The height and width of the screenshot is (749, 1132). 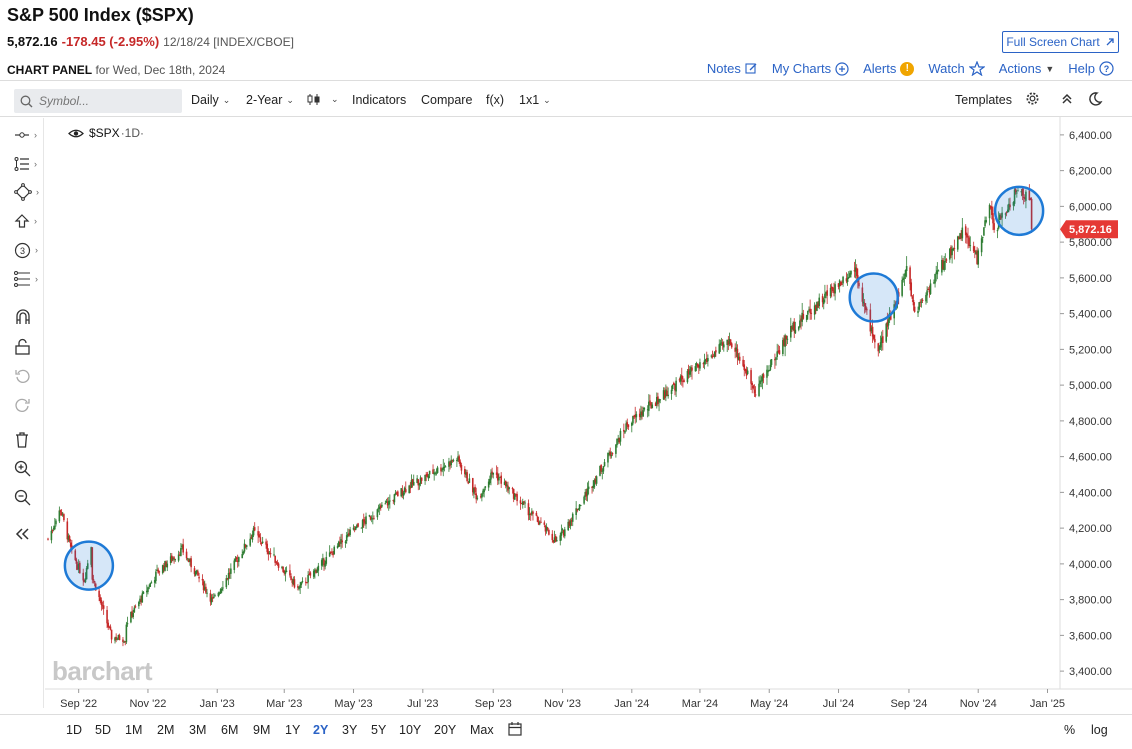 What do you see at coordinates (270, 100) in the screenshot?
I see `period-select: 2-Year ⌄` at bounding box center [270, 100].